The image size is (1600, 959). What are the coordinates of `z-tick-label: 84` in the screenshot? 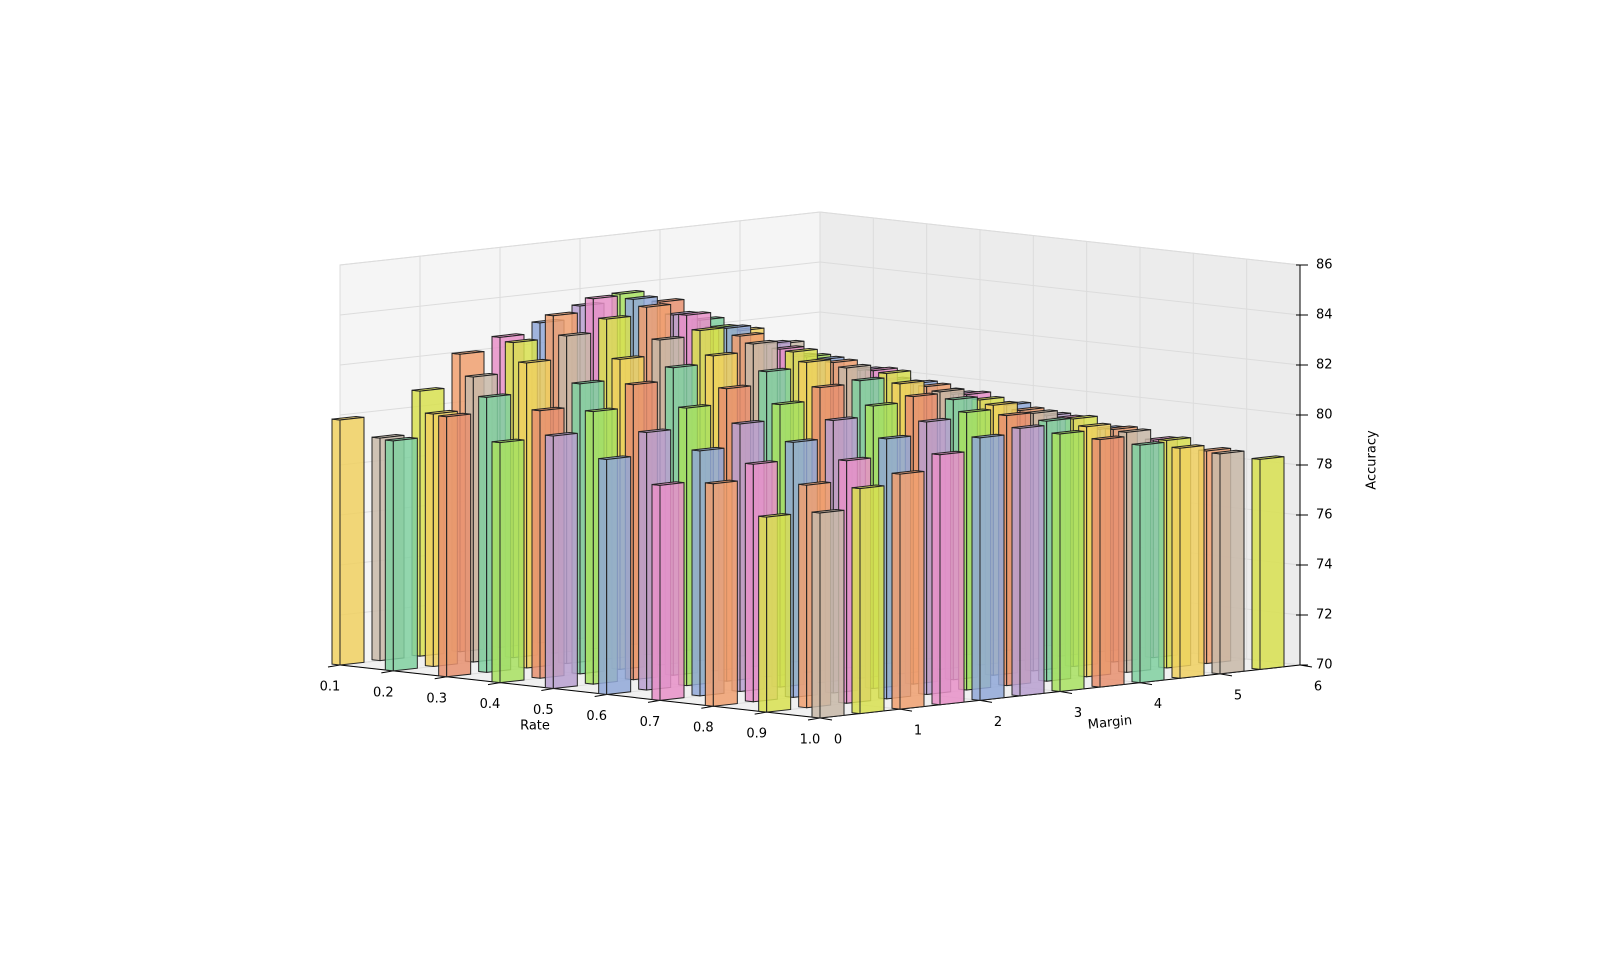 It's located at (1324, 315).